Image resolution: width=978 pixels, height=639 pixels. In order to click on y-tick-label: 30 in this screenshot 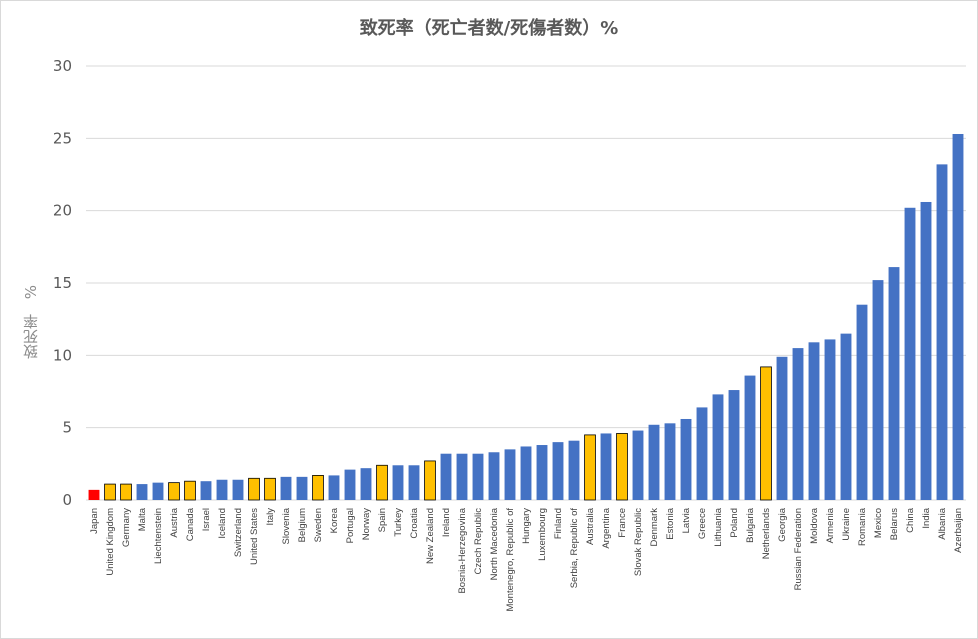, I will do `click(62, 66)`.